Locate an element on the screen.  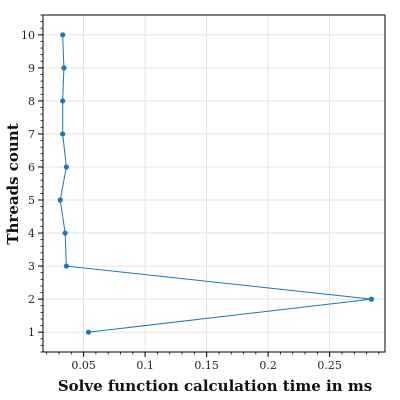
y-tick-label: 7 is located at coordinates (31, 134).